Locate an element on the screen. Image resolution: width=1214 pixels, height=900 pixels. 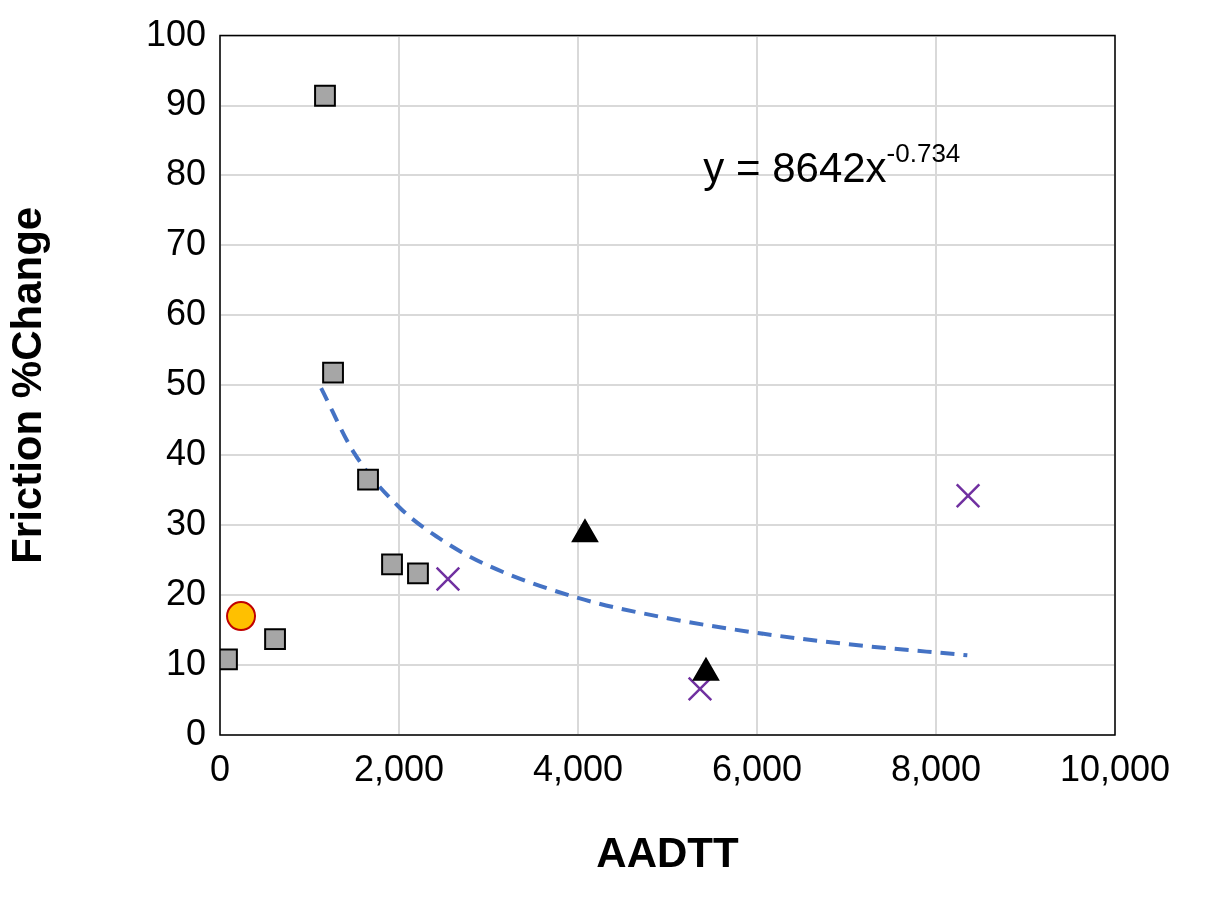
y-tick-label: 20 is located at coordinates (185, 593).